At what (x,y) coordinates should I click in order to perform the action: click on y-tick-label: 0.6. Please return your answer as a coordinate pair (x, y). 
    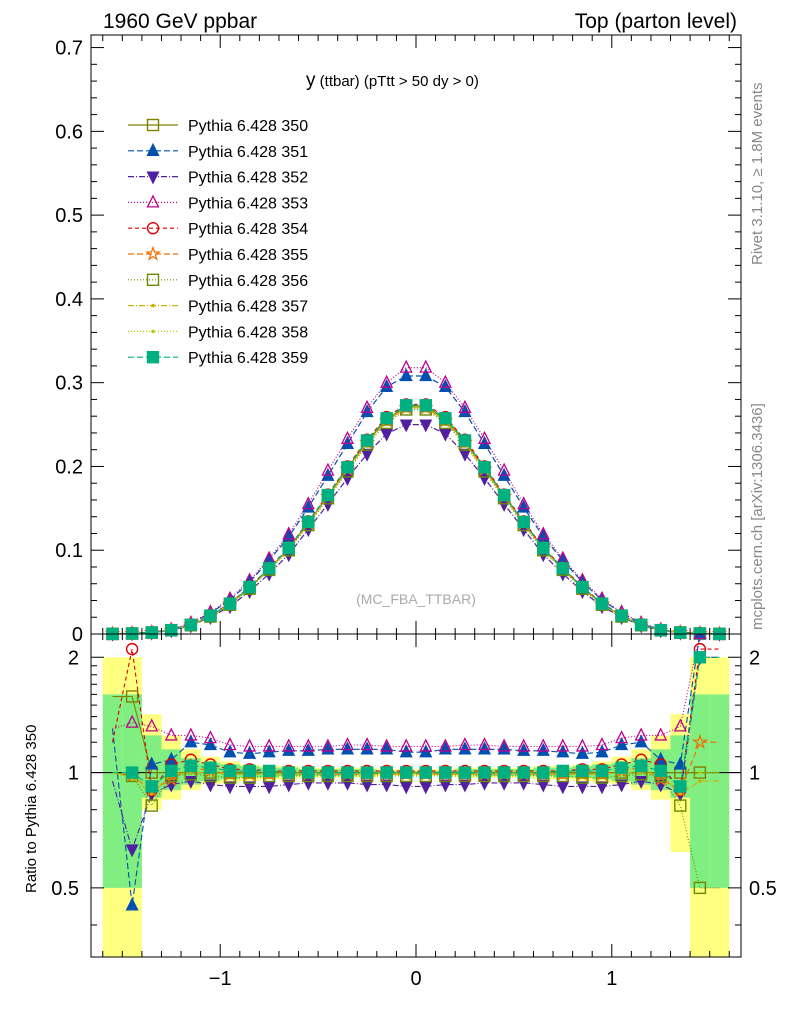
    Looking at the image, I should click on (69, 132).